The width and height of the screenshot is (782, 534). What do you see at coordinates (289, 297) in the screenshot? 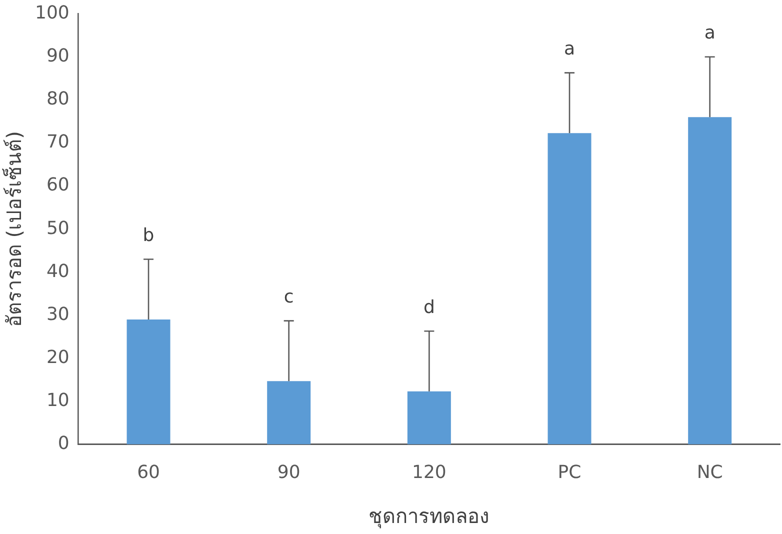
I see `annotation: c` at bounding box center [289, 297].